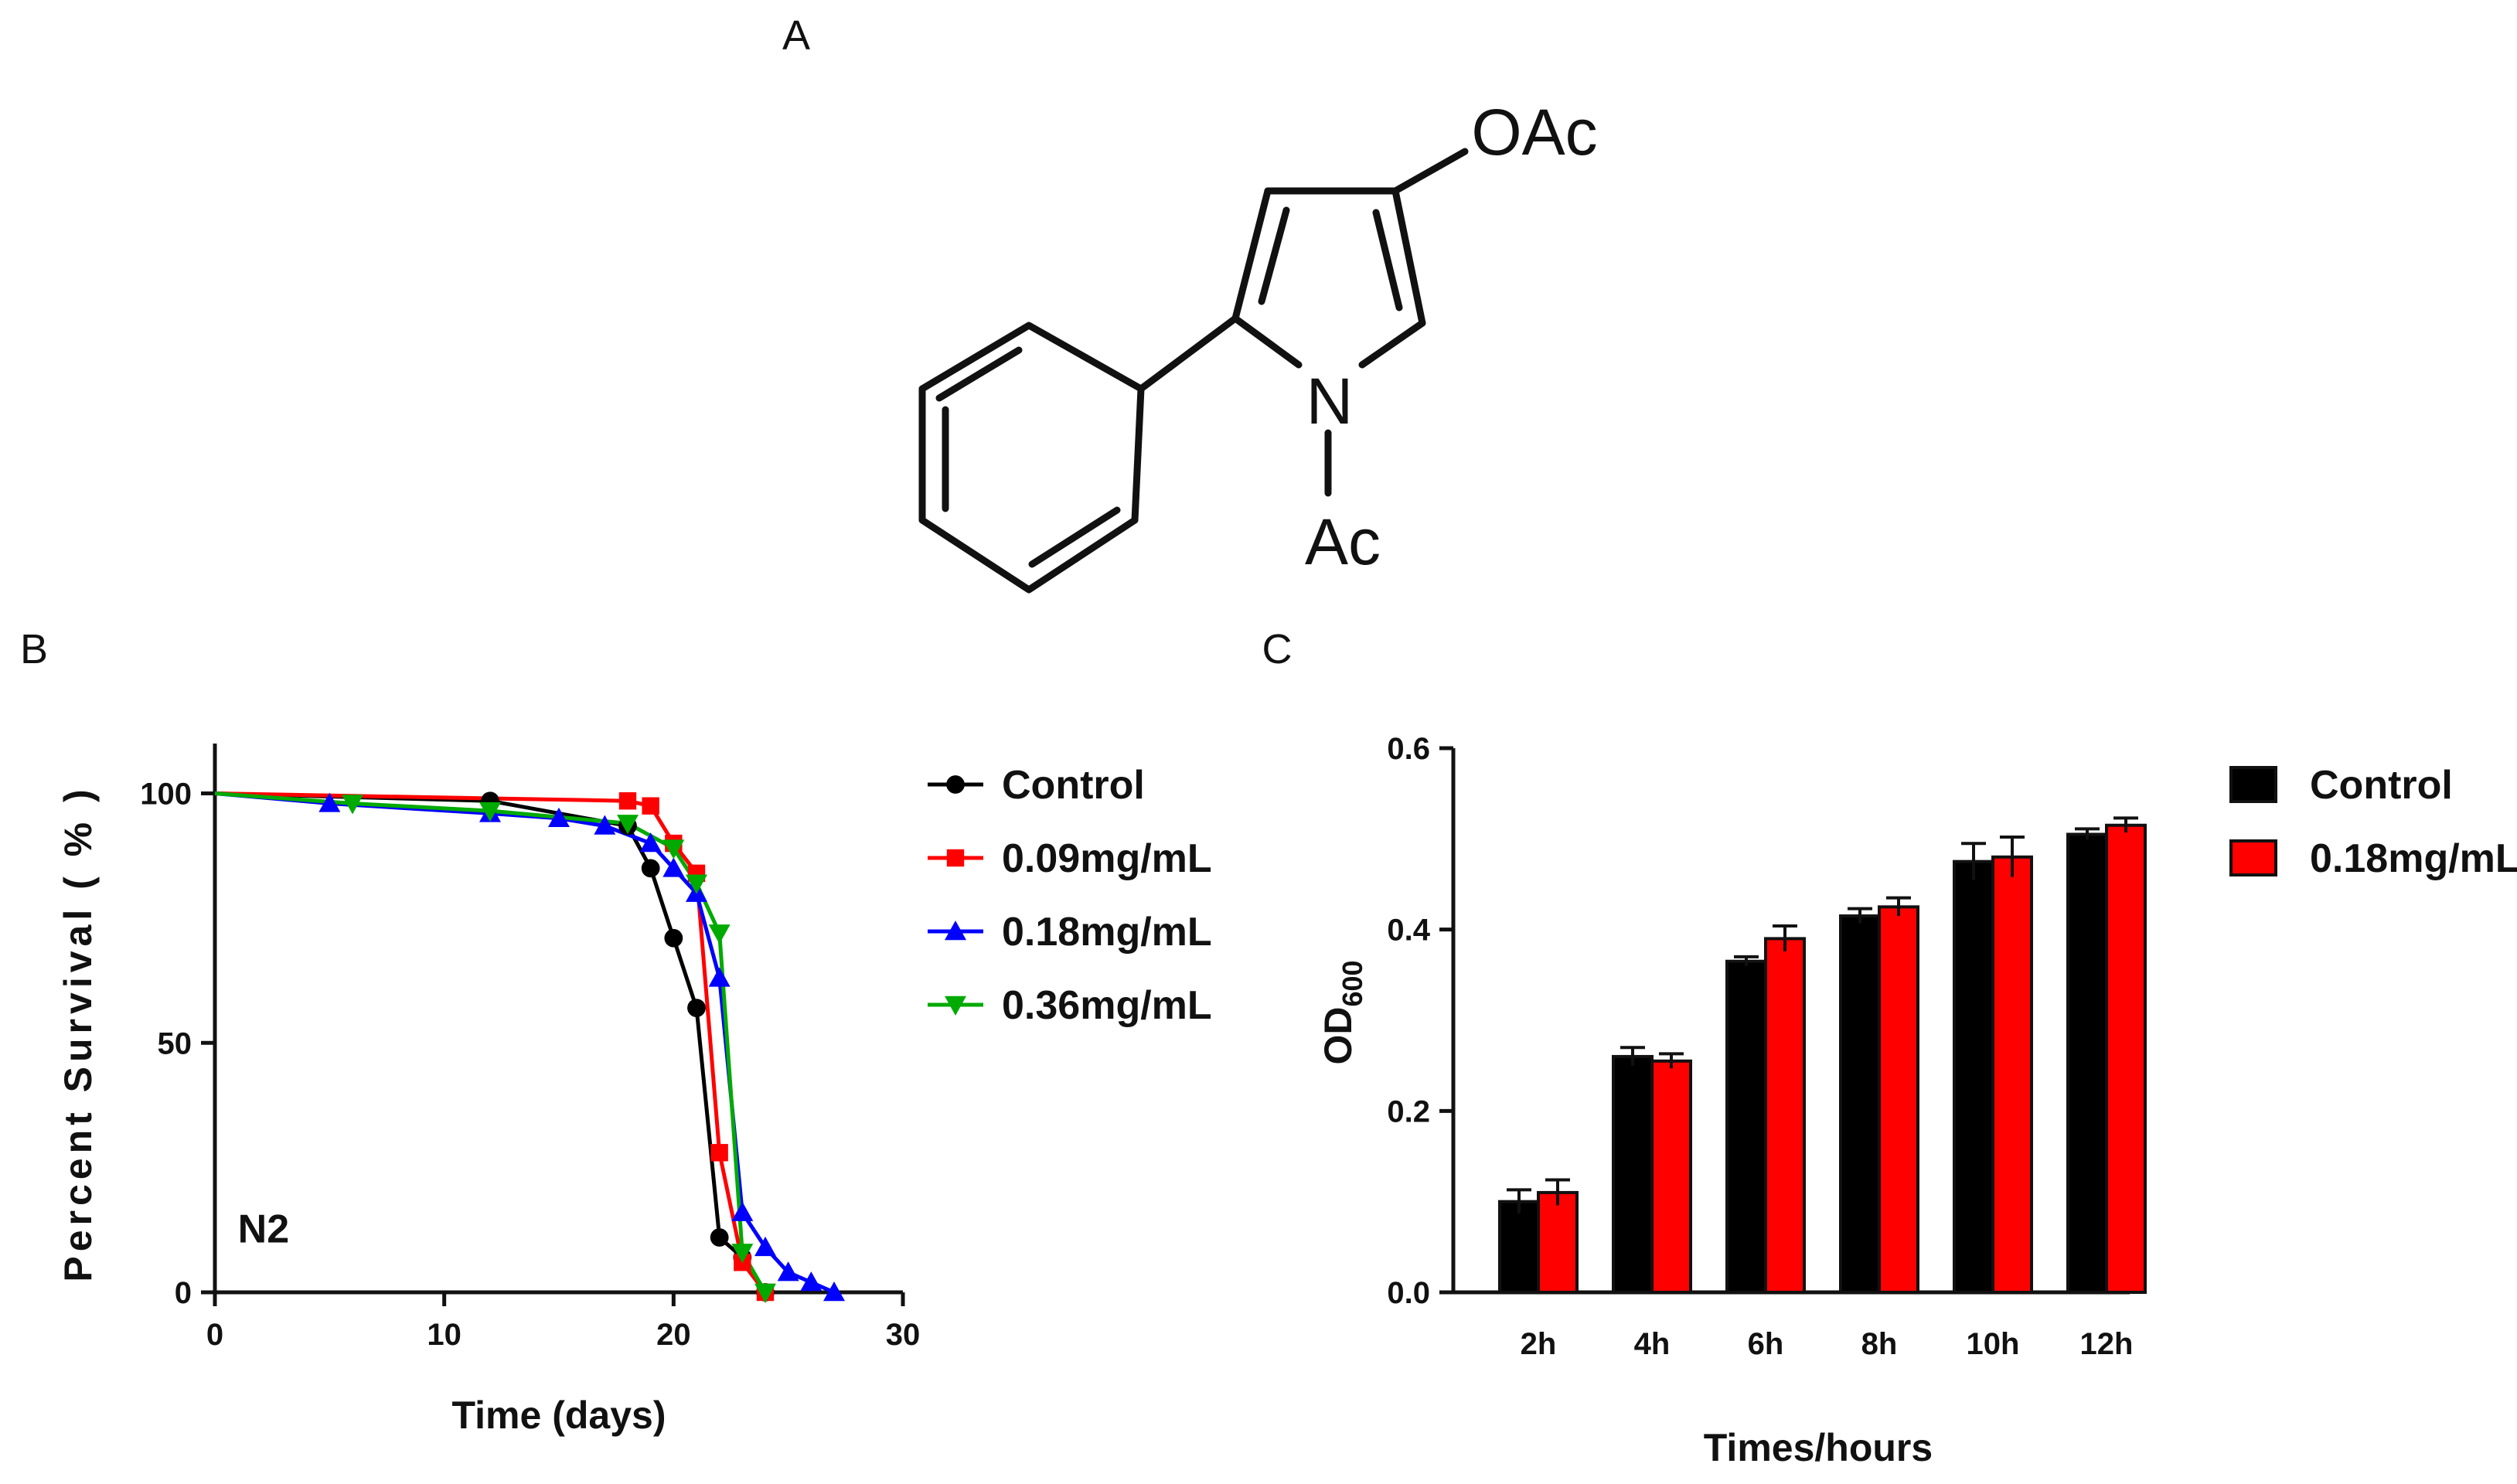 The height and width of the screenshot is (1484, 2517). What do you see at coordinates (1879, 1344) in the screenshot?
I see `od-x-tick-label: 8h` at bounding box center [1879, 1344].